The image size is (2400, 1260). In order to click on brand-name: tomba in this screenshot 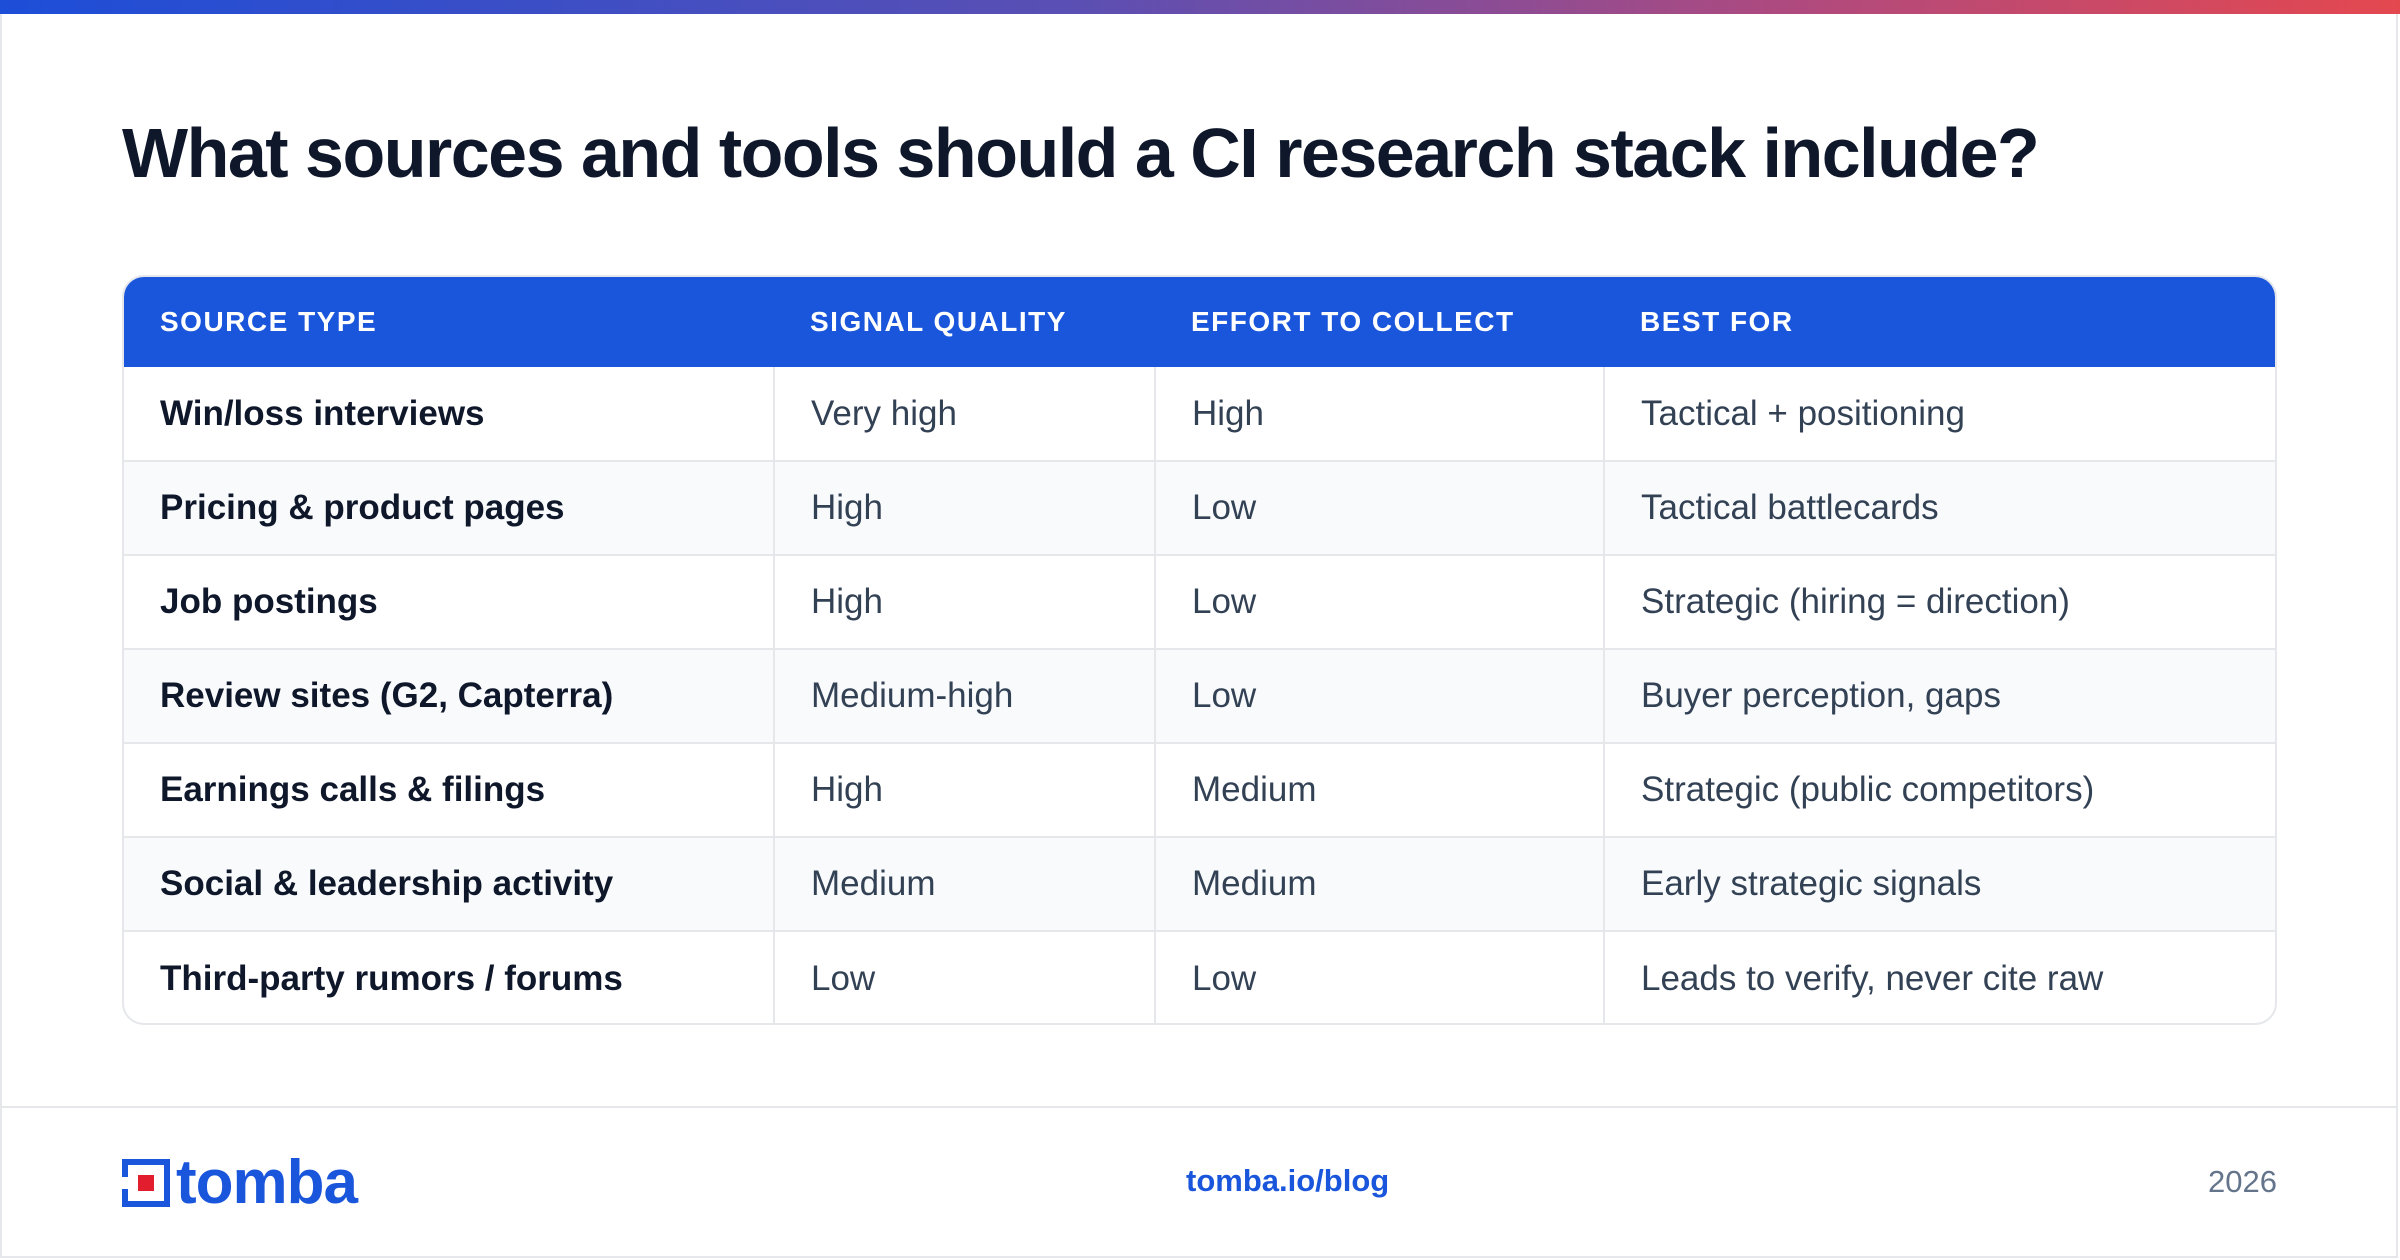, I will do `click(267, 1182)`.